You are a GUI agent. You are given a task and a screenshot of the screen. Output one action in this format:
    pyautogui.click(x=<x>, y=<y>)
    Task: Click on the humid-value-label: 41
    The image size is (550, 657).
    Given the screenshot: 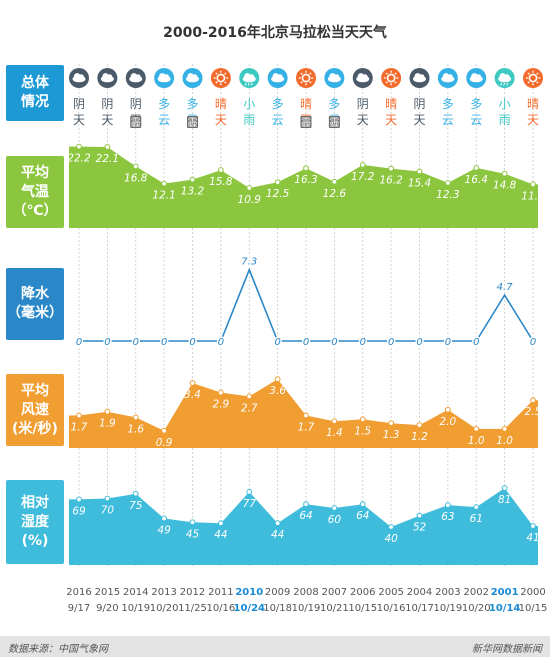 What is the action you would take?
    pyautogui.click(x=532, y=538)
    